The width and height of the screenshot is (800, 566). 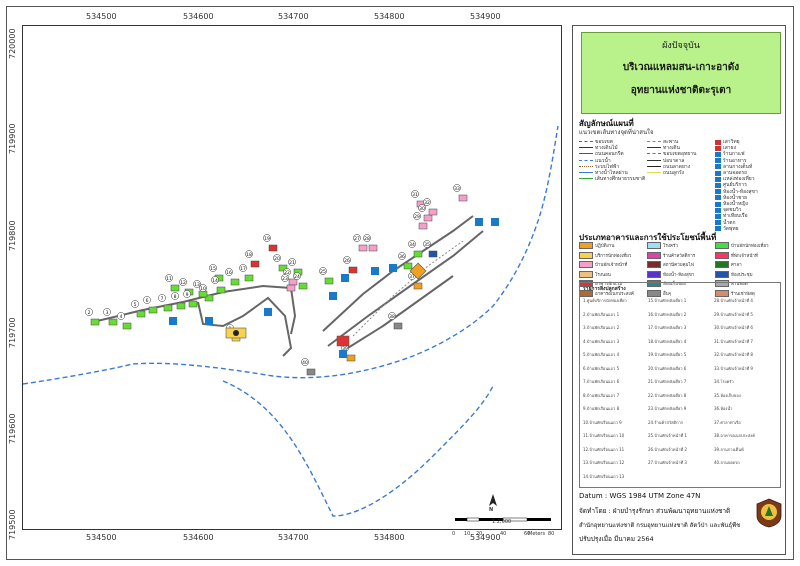 What do you see at coordinates (609, 154) in the screenshot?
I see `legend-label: ถนนคอนกรีต` at bounding box center [609, 154].